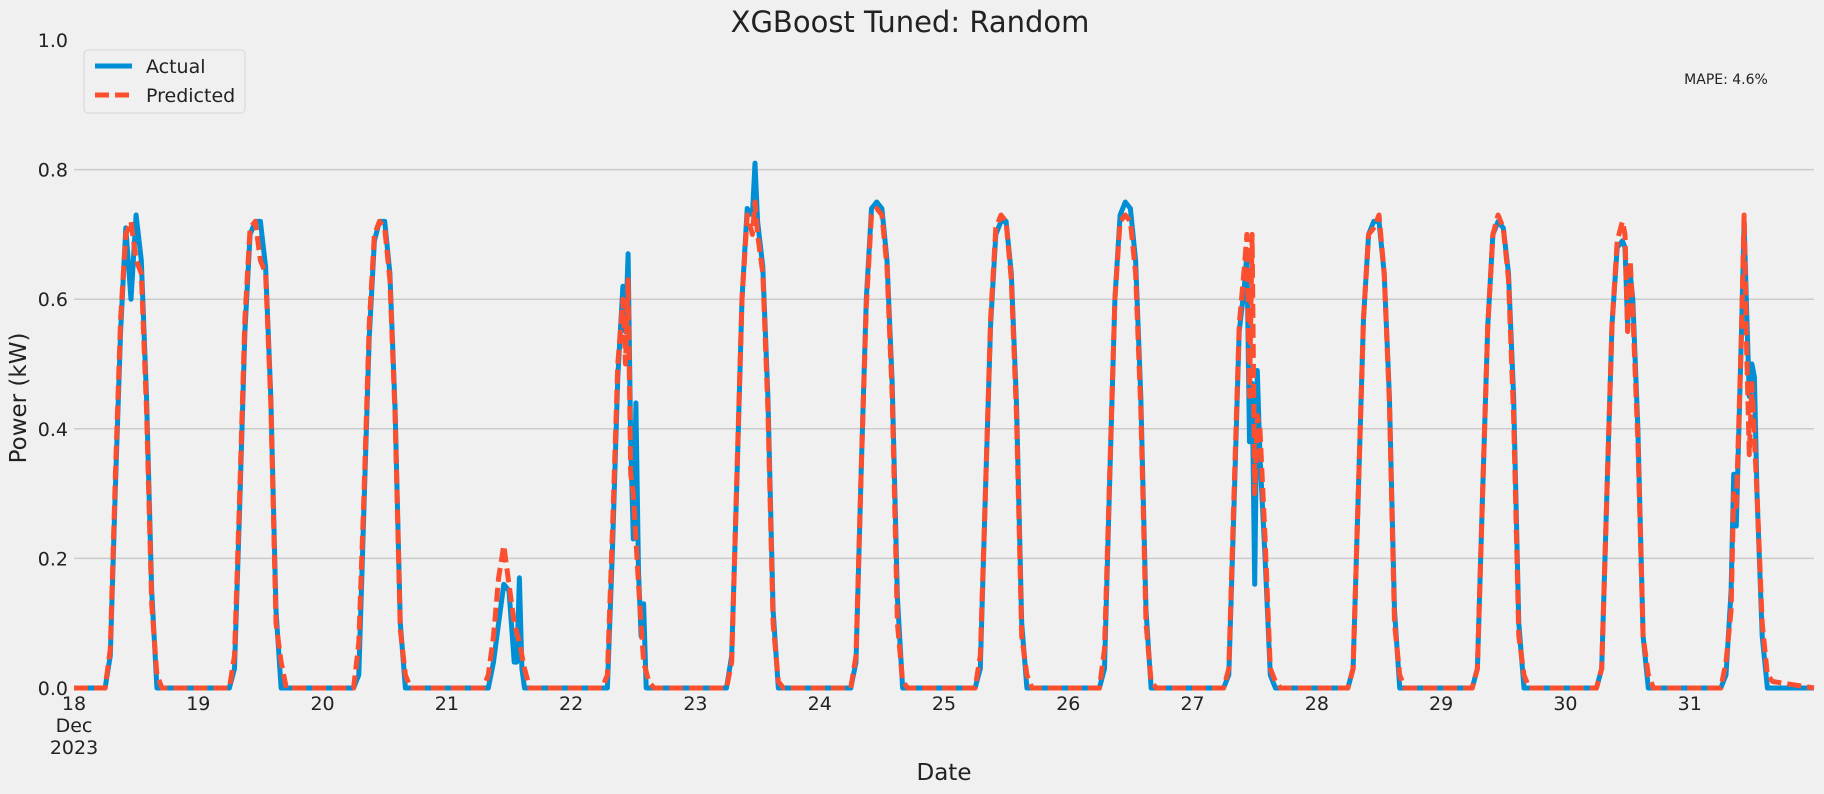 Image resolution: width=1824 pixels, height=794 pixels. I want to click on x-tick-label: 24, so click(820, 704).